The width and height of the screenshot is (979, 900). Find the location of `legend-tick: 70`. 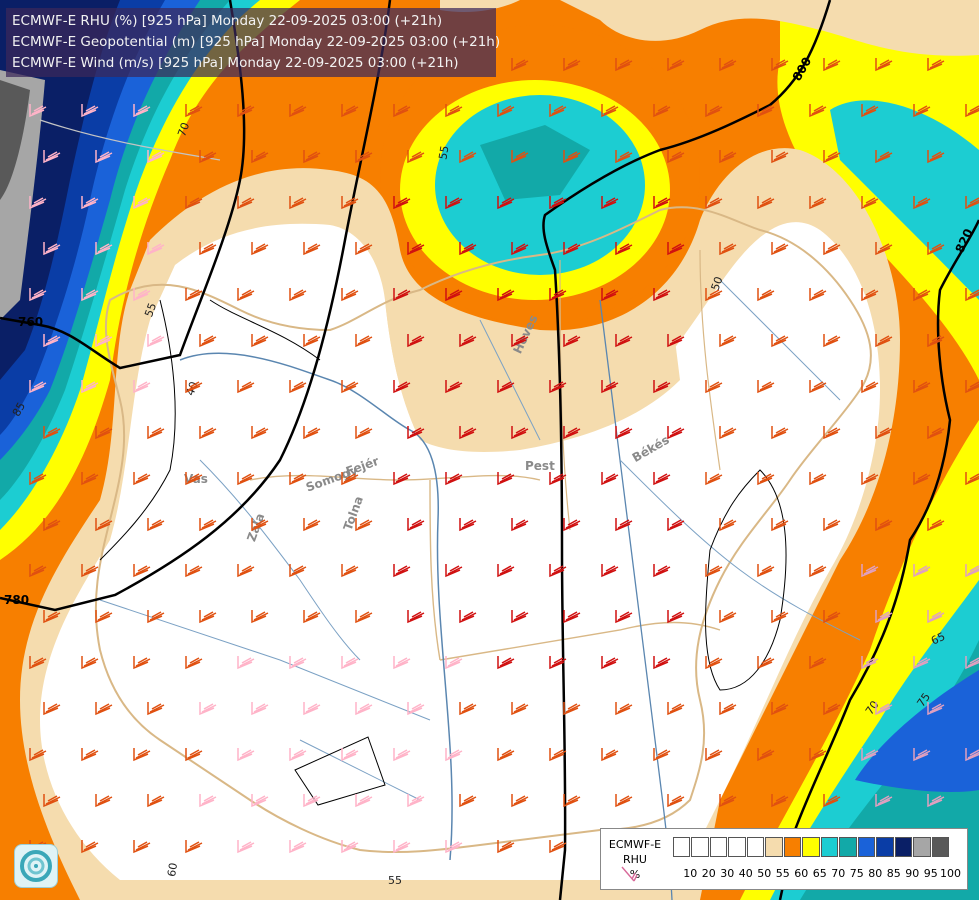

legend-tick: 70 is located at coordinates (838, 873).